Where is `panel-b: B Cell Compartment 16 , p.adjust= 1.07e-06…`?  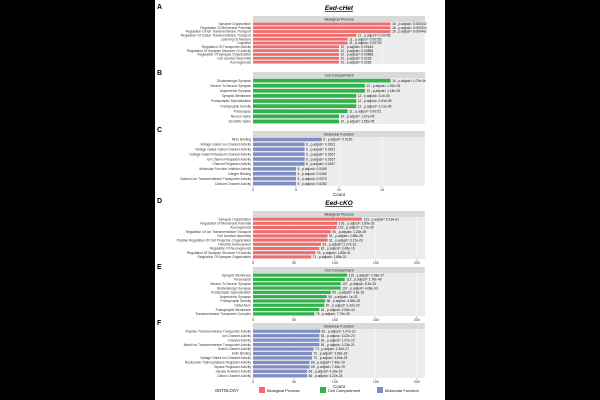 panel-b: B Cell Compartment 16 , p.adjust= 1.07e-06… is located at coordinates (291, 97).